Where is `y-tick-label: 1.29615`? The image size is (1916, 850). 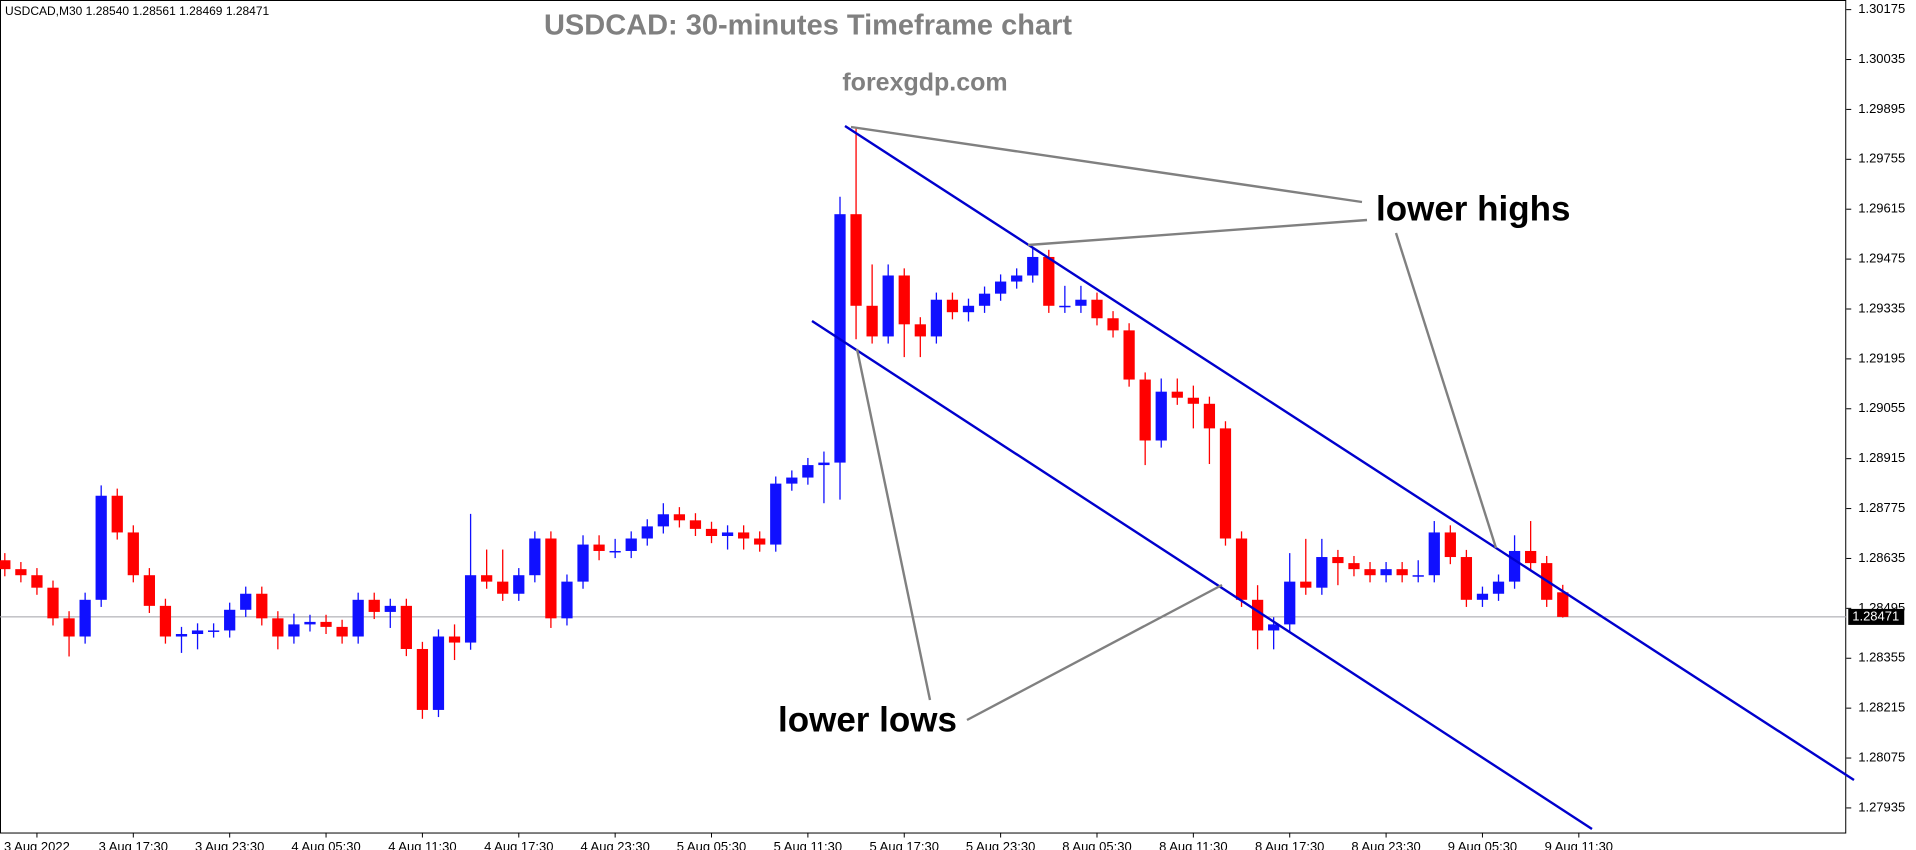 y-tick-label: 1.29615 is located at coordinates (1881, 208).